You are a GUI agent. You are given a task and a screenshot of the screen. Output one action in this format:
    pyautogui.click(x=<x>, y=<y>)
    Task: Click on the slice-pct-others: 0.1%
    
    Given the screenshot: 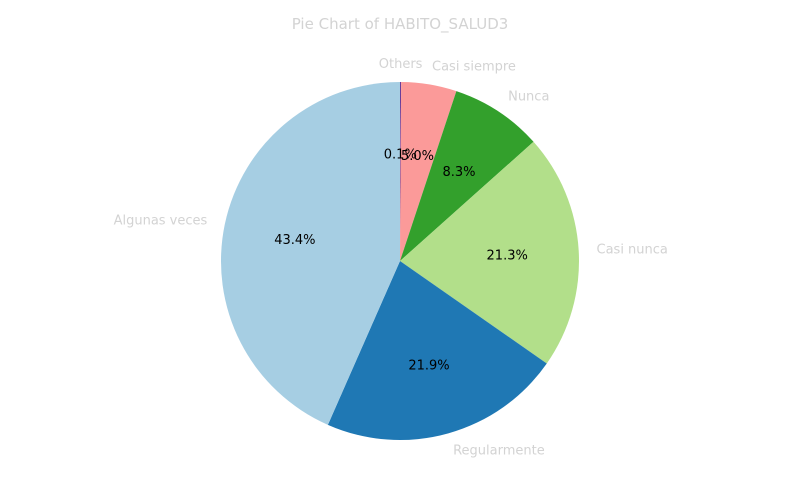 What is the action you would take?
    pyautogui.click(x=400, y=155)
    